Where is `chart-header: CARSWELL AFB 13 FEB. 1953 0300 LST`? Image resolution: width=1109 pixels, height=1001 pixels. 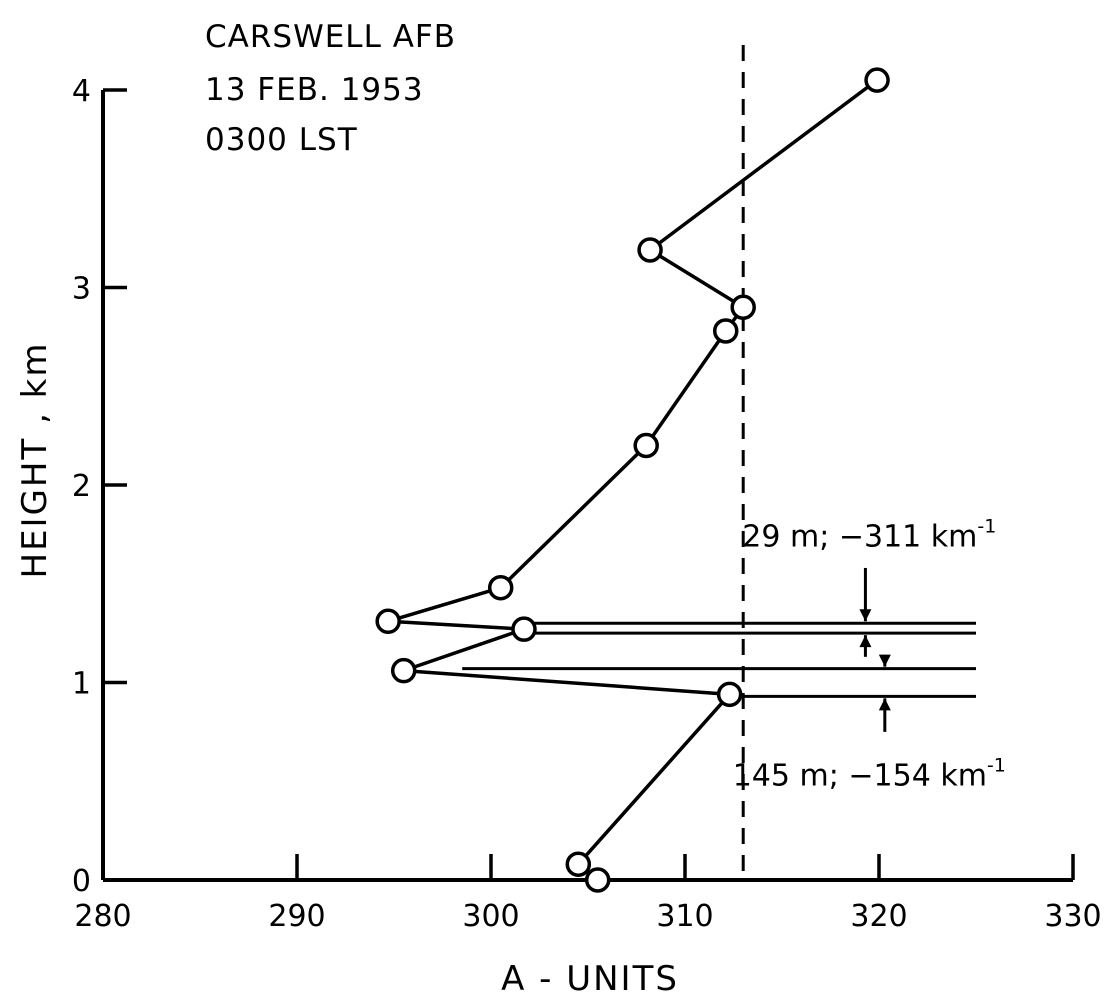 chart-header: CARSWELL AFB 13 FEB. 1953 0300 LST is located at coordinates (330, 88).